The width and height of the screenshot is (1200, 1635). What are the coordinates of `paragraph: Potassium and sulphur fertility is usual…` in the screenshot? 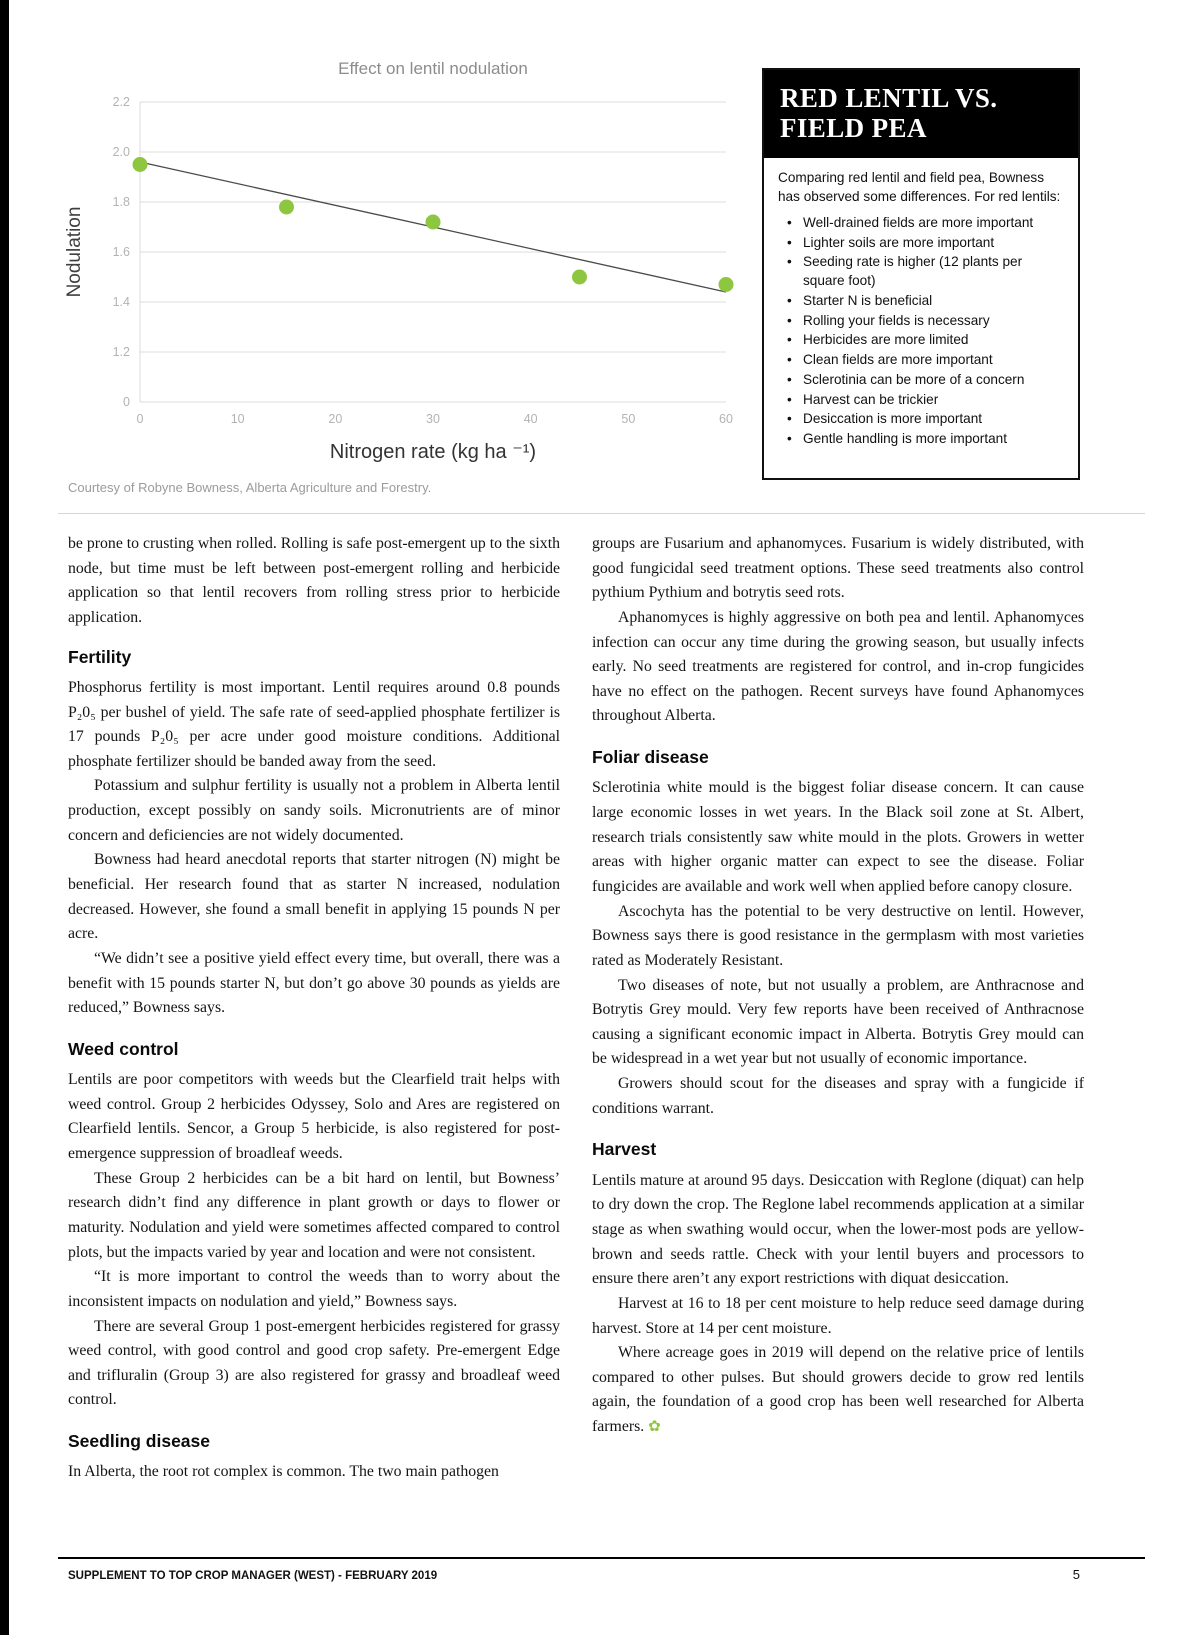 It's located at (314, 810).